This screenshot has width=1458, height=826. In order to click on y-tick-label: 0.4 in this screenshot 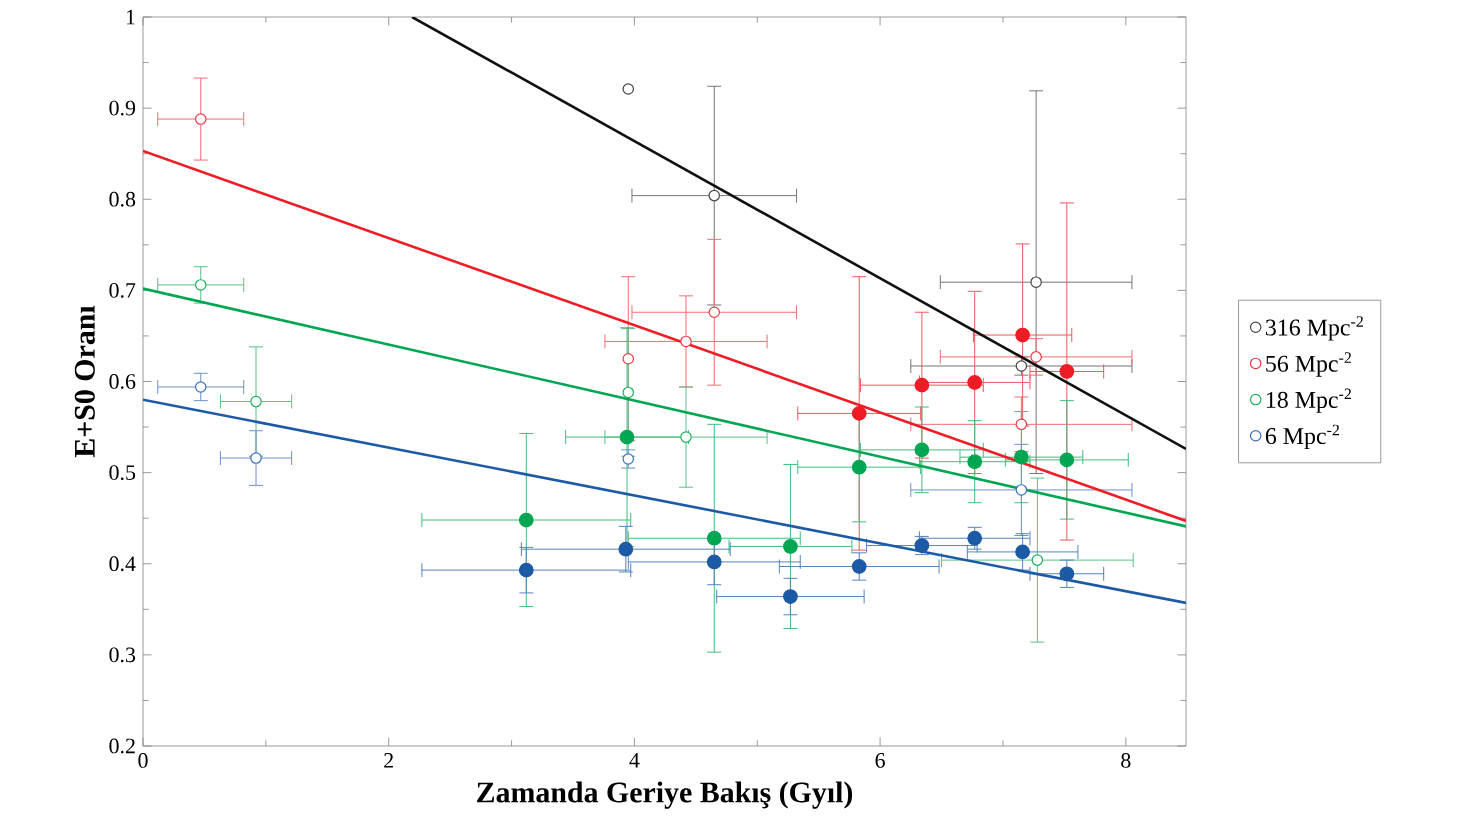, I will do `click(122, 564)`.